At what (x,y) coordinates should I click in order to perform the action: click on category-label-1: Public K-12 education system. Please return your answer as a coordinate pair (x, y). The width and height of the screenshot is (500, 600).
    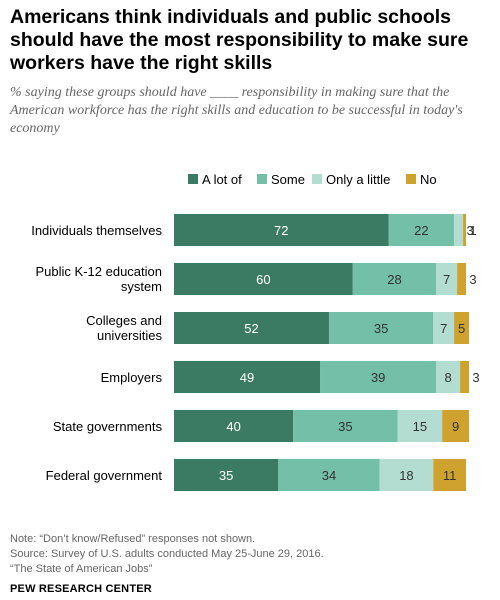
    Looking at the image, I should click on (99, 279).